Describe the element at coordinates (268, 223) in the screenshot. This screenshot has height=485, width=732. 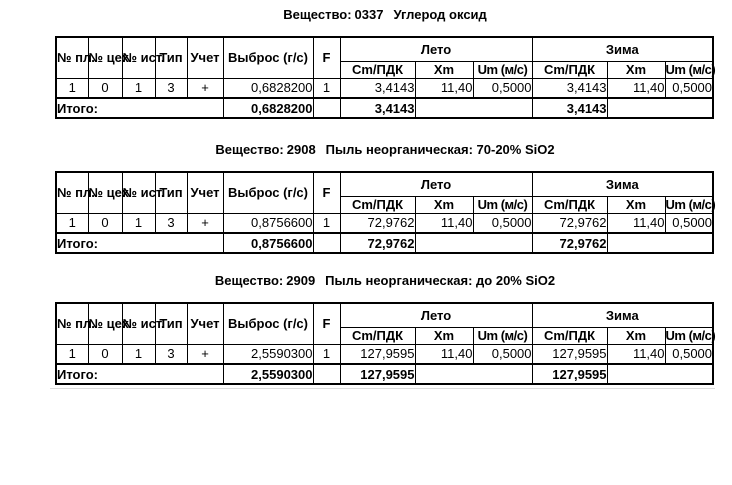
I see `cell-vybros: 0,8756600` at that location.